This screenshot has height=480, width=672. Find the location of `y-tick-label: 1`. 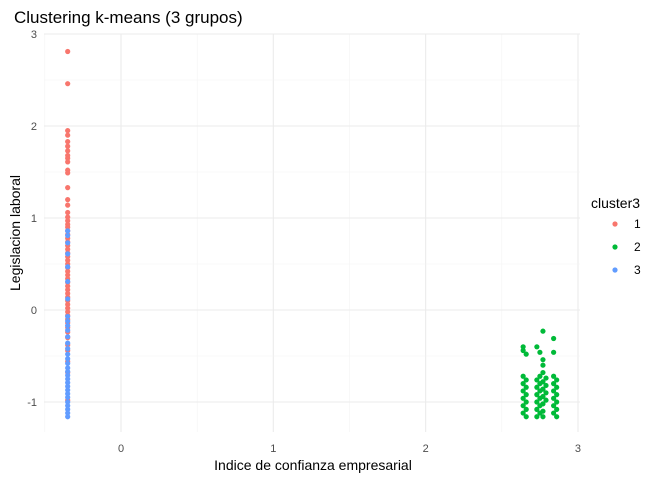

y-tick-label: 1 is located at coordinates (34, 219).